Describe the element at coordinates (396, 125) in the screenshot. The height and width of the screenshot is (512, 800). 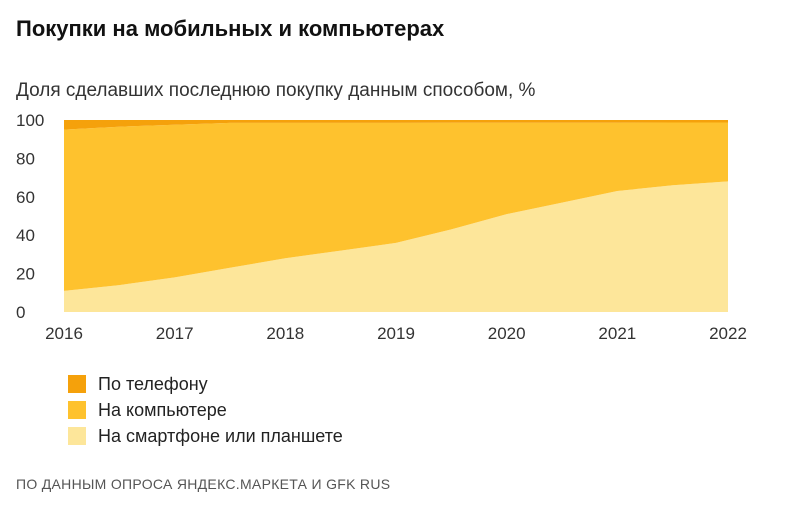
I see `area-phone` at that location.